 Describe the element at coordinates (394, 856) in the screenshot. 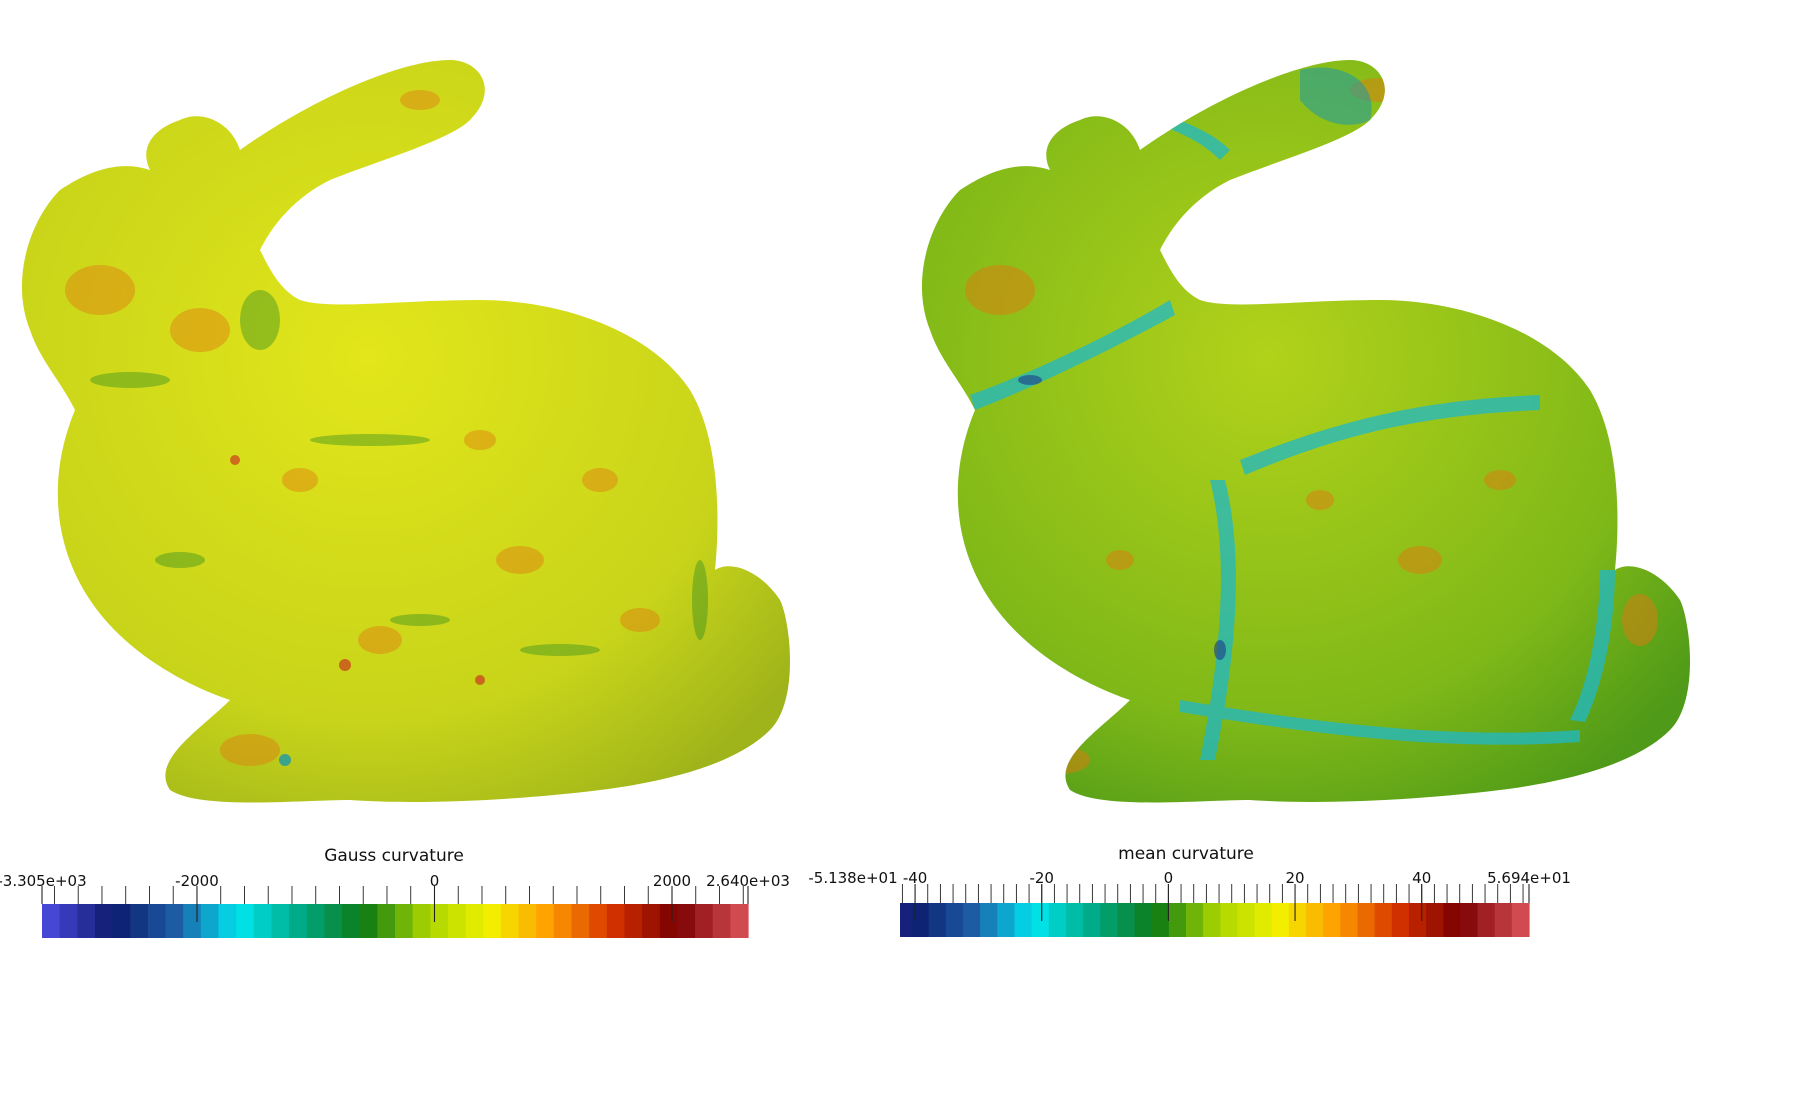

I see `colorbar-title: Gauss curvature` at that location.